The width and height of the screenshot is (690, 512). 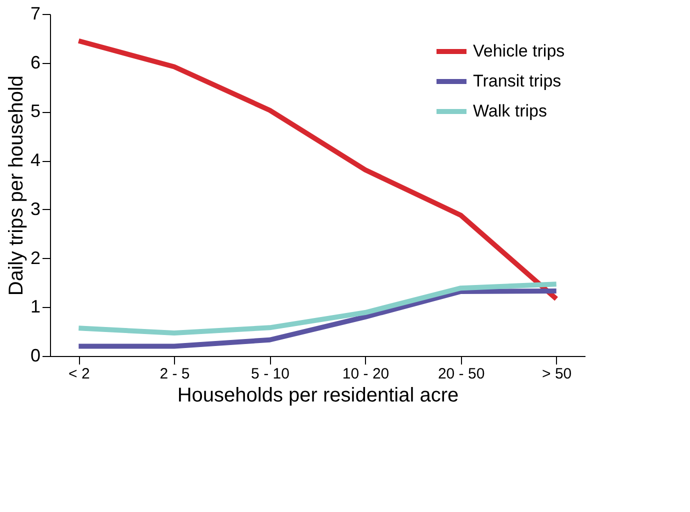 What do you see at coordinates (517, 81) in the screenshot?
I see `legend-label: Transit trips` at bounding box center [517, 81].